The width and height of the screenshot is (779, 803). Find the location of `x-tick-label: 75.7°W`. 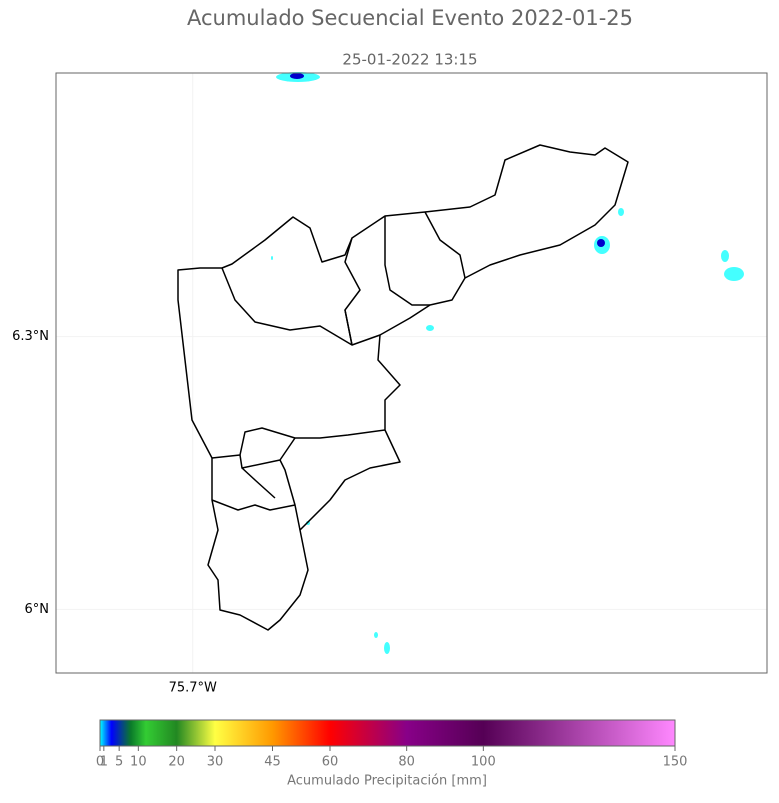

x-tick-label: 75.7°W is located at coordinates (193, 688).